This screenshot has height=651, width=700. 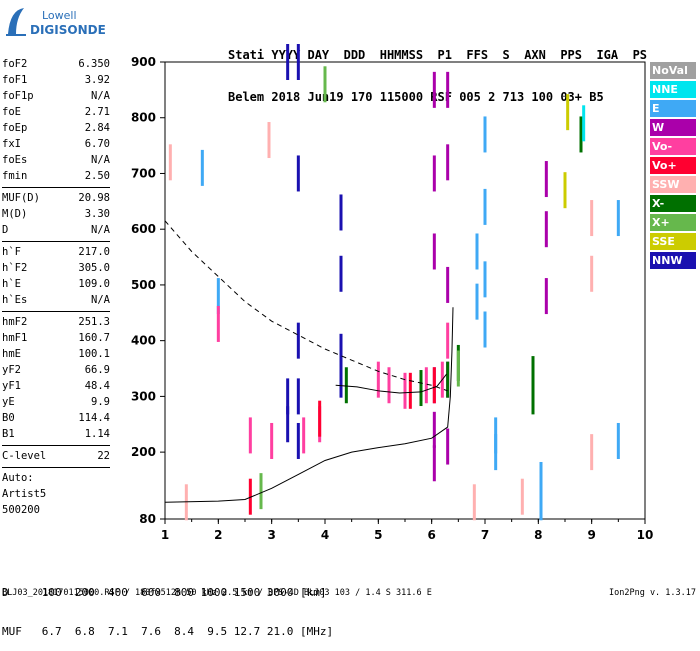 I want to click on legend-nnw: NNW, so click(x=673, y=260).